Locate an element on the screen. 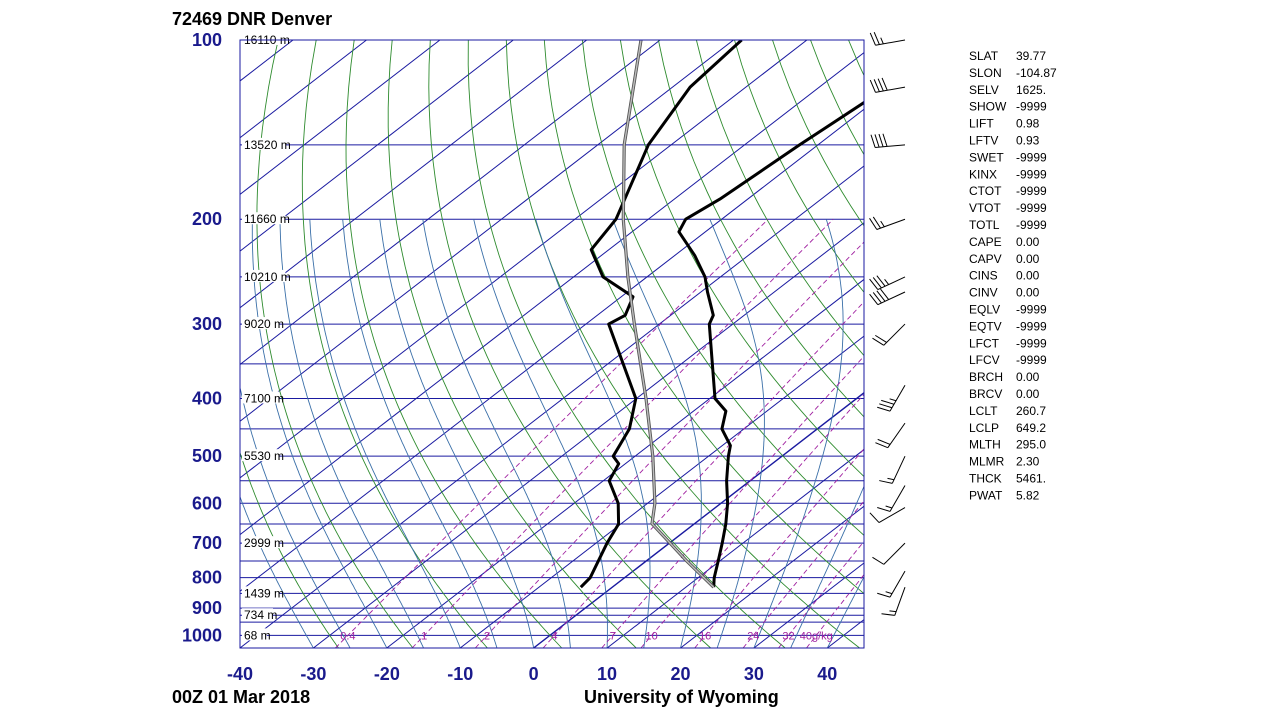 This screenshot has height=719, width=1270. index-row: LFTV 0.93 is located at coordinates (1004, 141).